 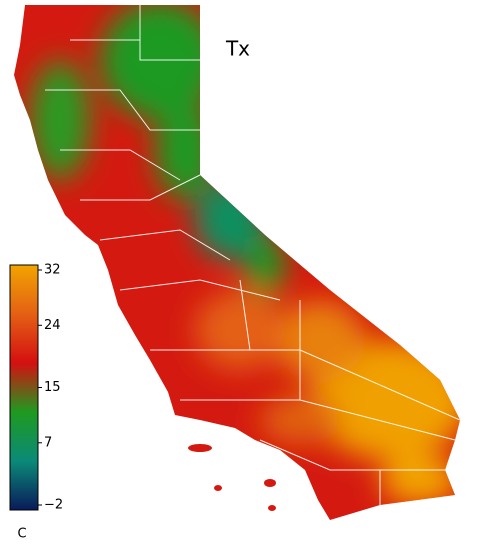 What do you see at coordinates (237, 49) in the screenshot?
I see `map-title: Tx` at bounding box center [237, 49].